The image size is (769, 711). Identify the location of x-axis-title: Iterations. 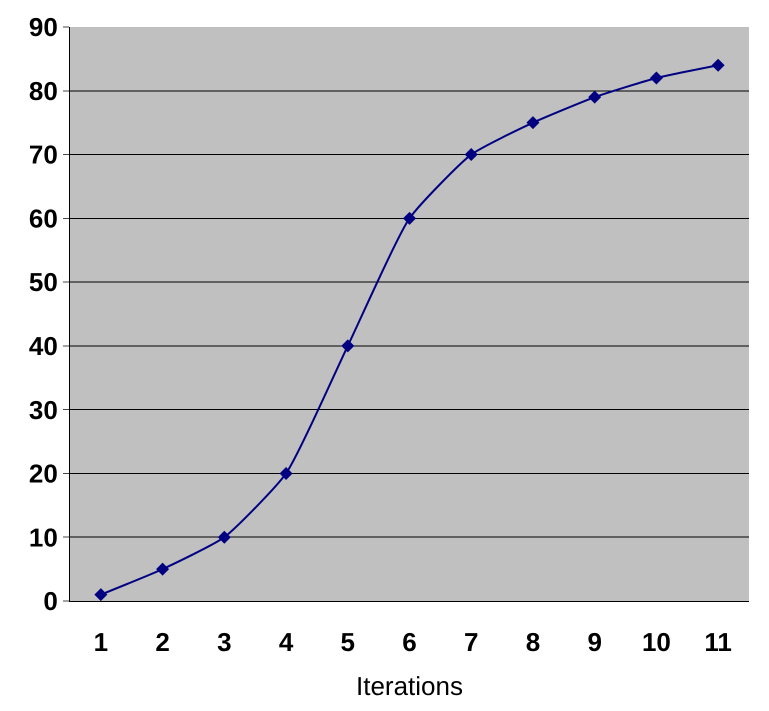
(409, 685).